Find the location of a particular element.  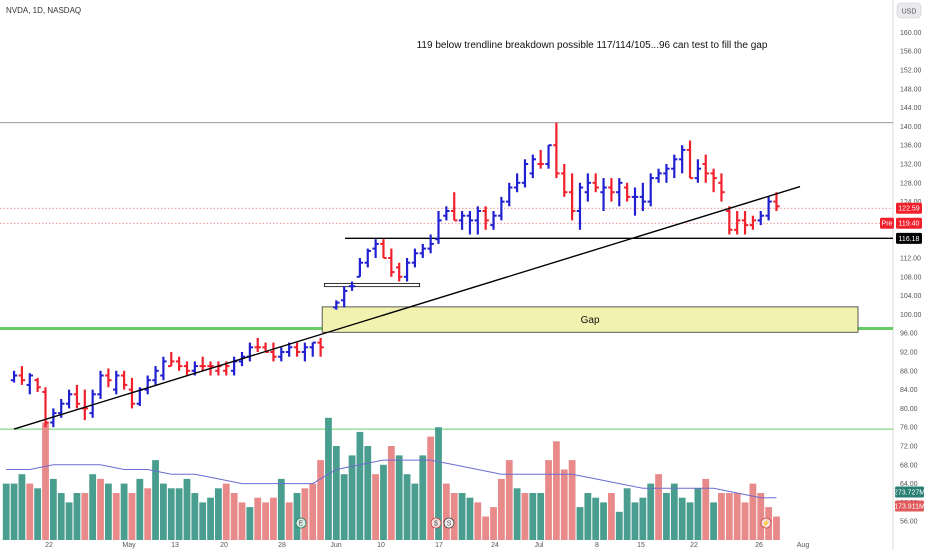

price-badge-label: 116.18 is located at coordinates (909, 239).